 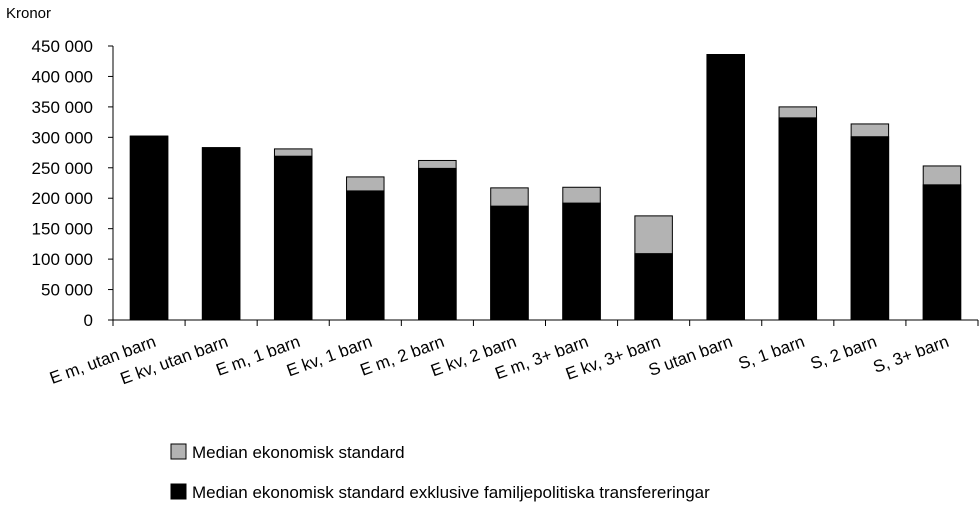 I want to click on x-tick-label: S, 1 barn, so click(x=771, y=352).